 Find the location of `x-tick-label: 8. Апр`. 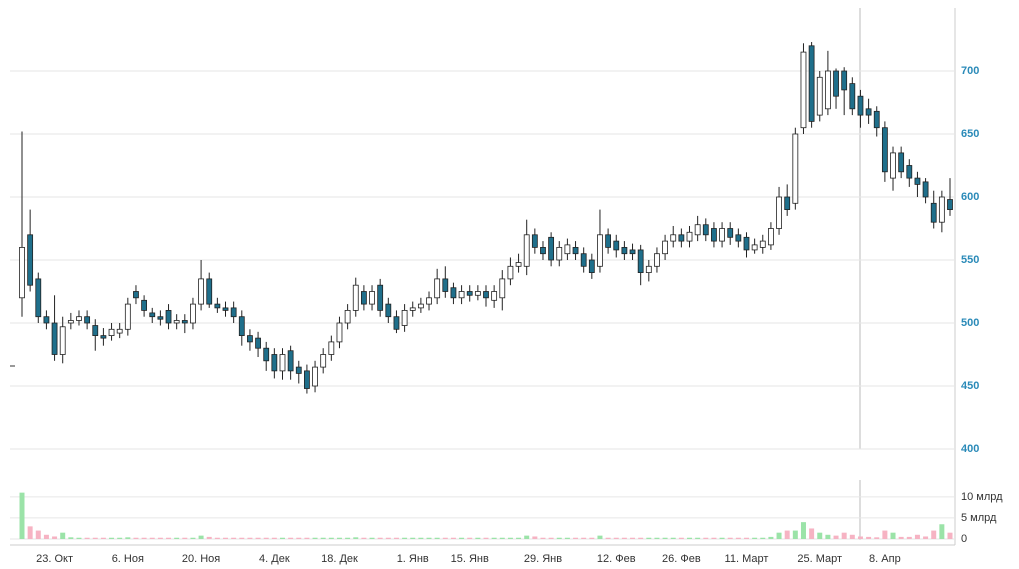

x-tick-label: 8. Апр is located at coordinates (885, 559).